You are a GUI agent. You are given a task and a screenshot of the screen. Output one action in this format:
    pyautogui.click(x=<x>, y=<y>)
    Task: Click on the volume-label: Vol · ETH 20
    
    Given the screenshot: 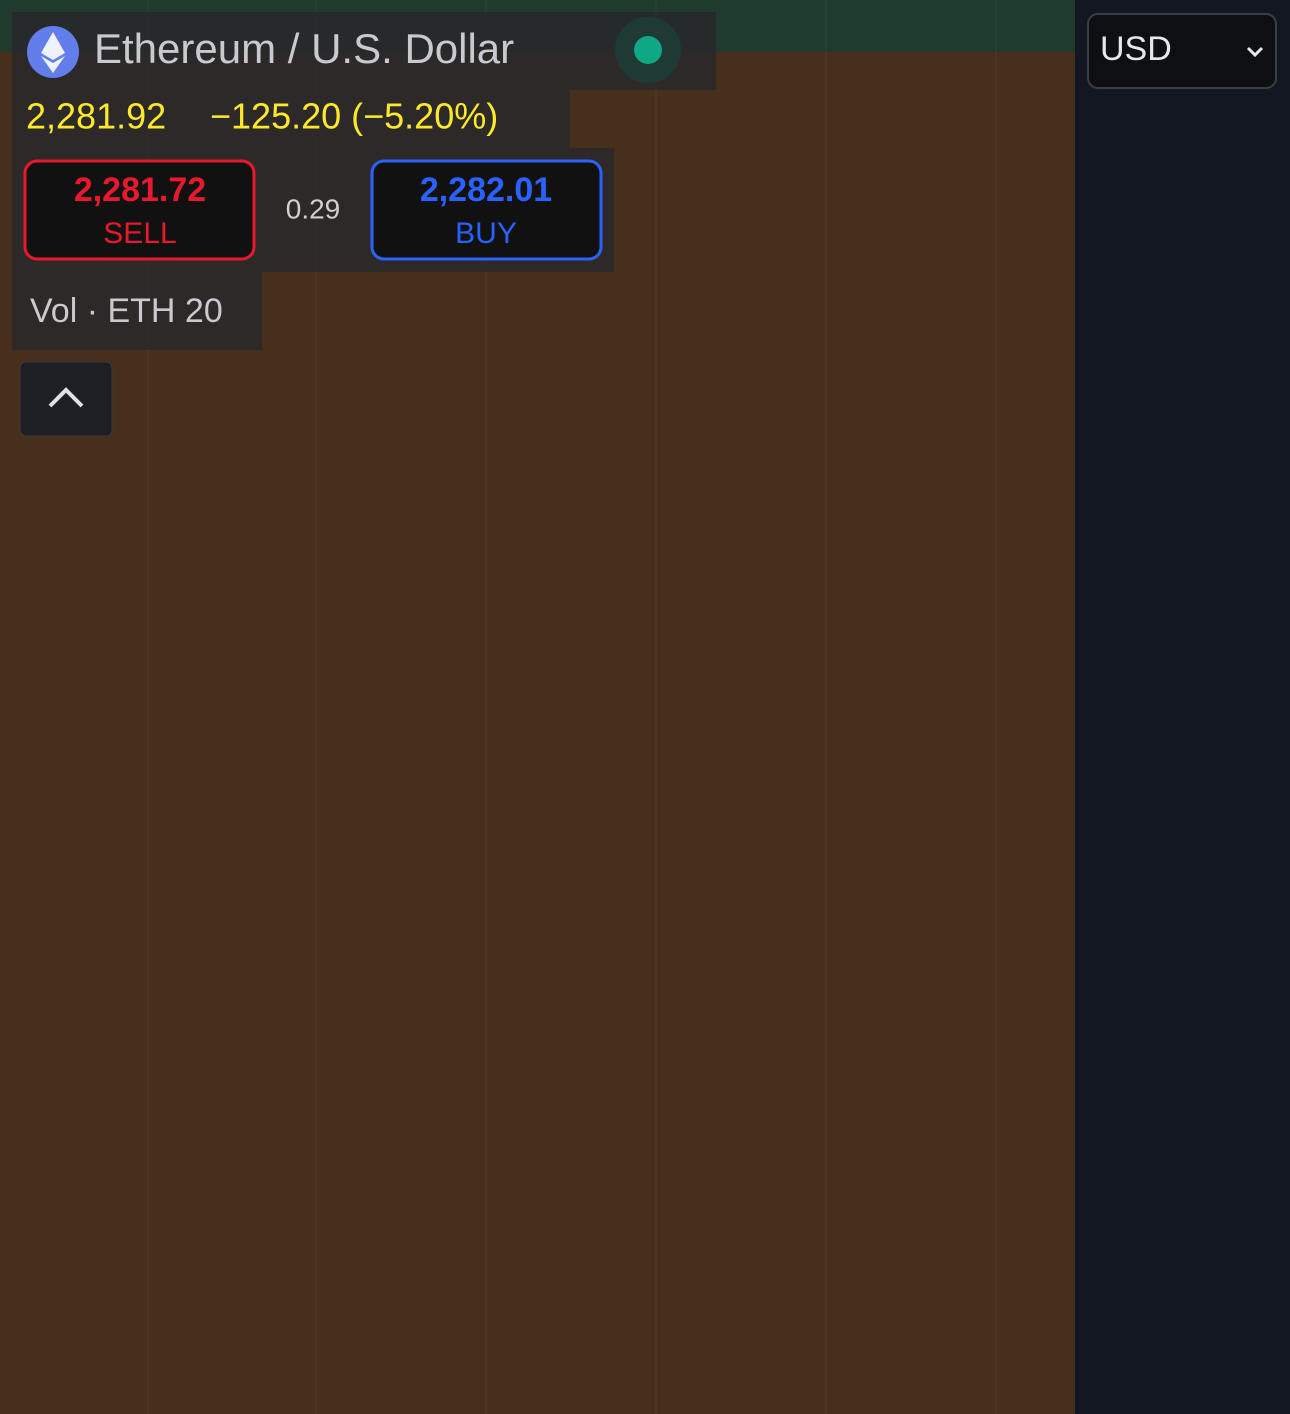 What is the action you would take?
    pyautogui.click(x=126, y=311)
    